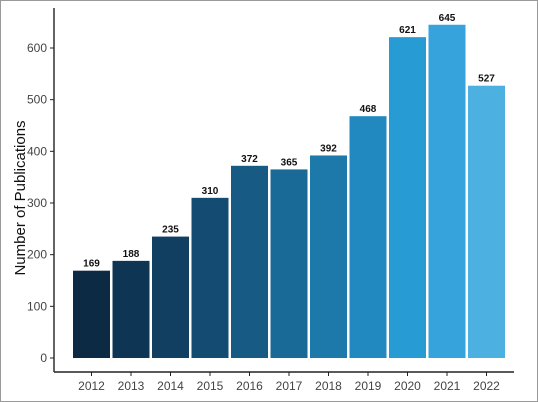 The width and height of the screenshot is (538, 402). I want to click on bar-2022, so click(486, 221).